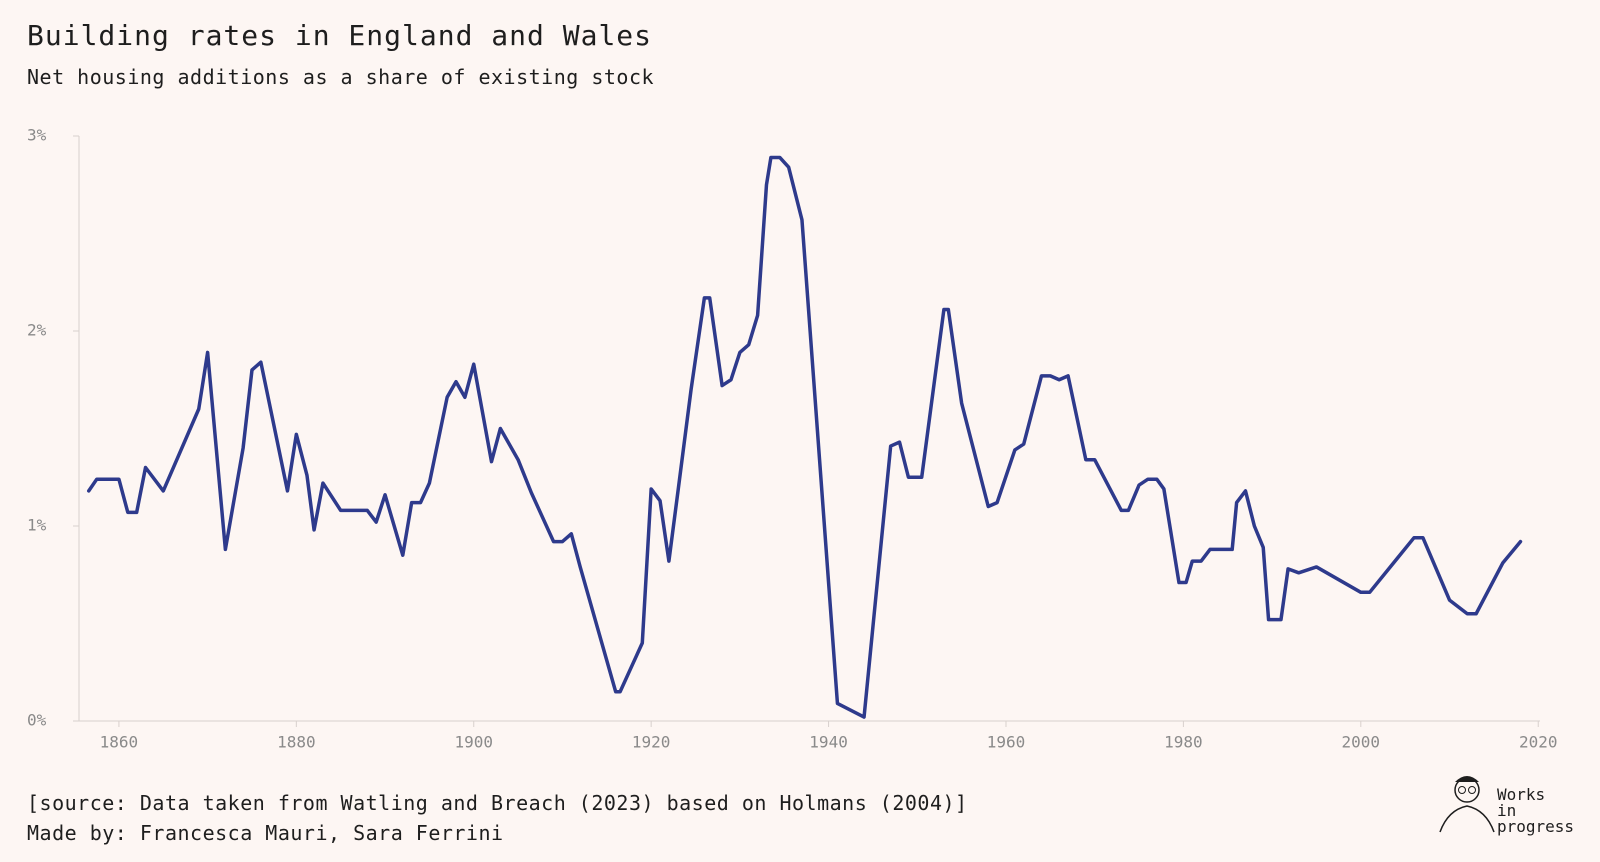 Image resolution: width=1600 pixels, height=862 pixels. Describe the element at coordinates (1467, 779) in the screenshot. I see `logo-hair` at that location.